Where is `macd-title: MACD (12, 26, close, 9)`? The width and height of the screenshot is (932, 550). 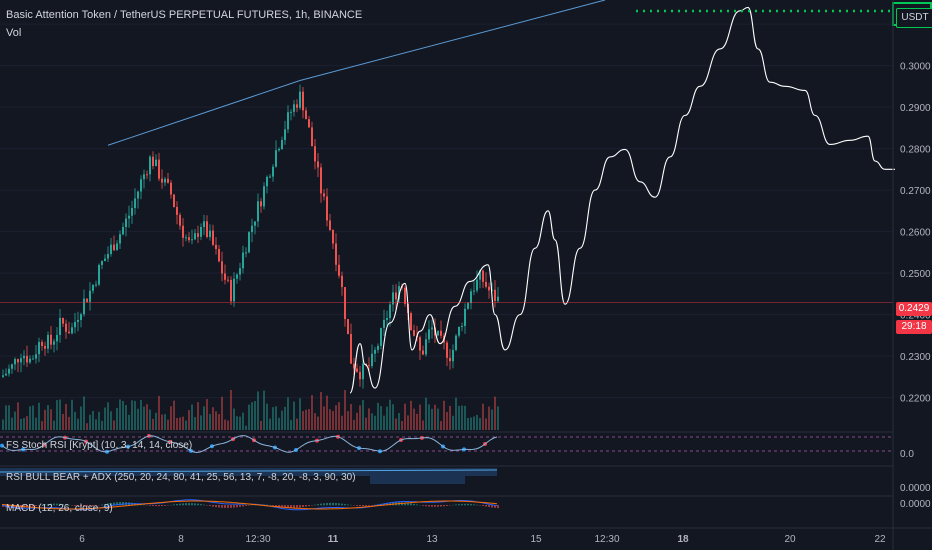 macd-title: MACD (12, 26, close, 9) is located at coordinates (59, 508).